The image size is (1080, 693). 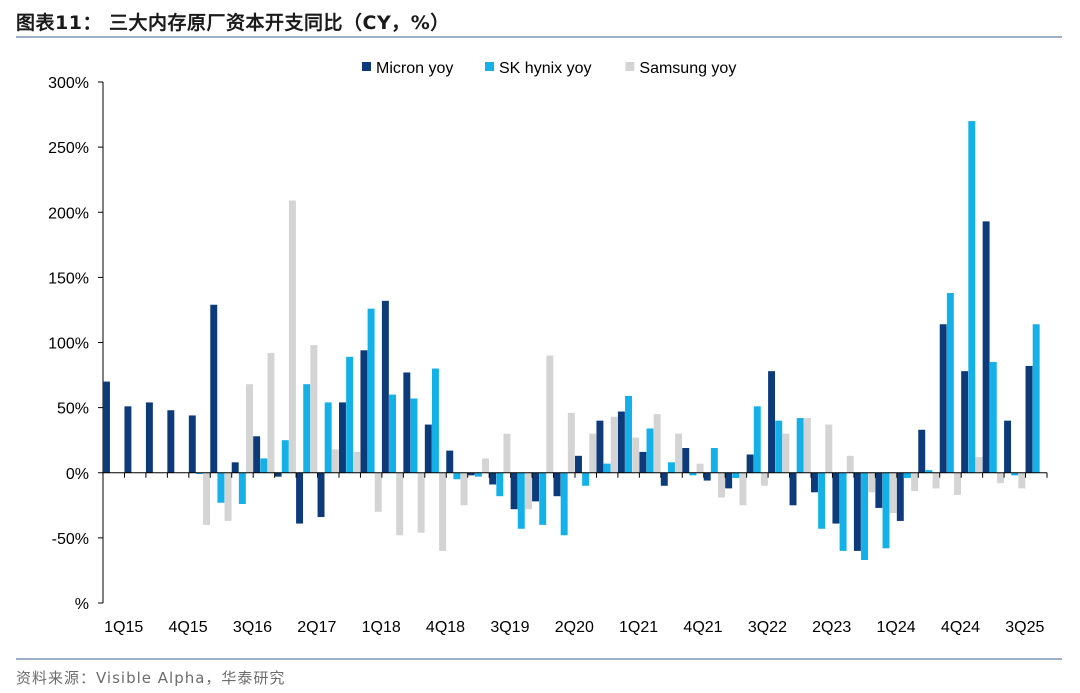 What do you see at coordinates (68, 83) in the screenshot?
I see `y-tick-label: 300%` at bounding box center [68, 83].